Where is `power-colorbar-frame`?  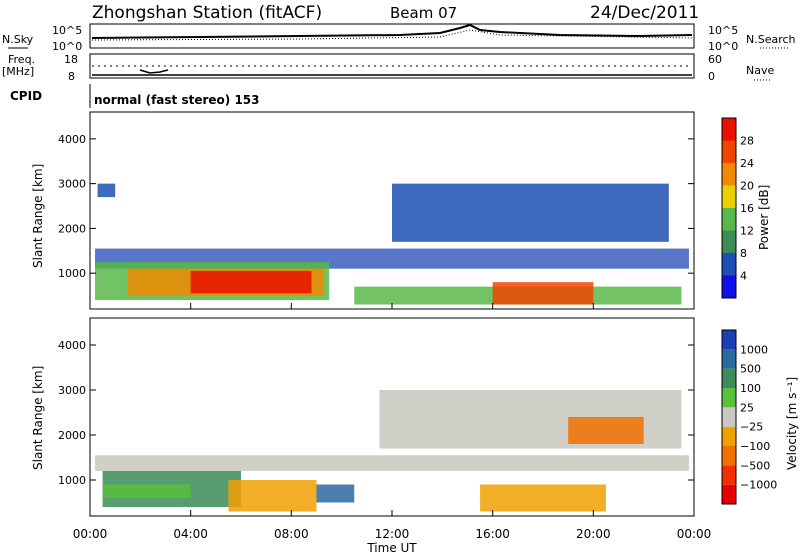 power-colorbar-frame is located at coordinates (729, 208).